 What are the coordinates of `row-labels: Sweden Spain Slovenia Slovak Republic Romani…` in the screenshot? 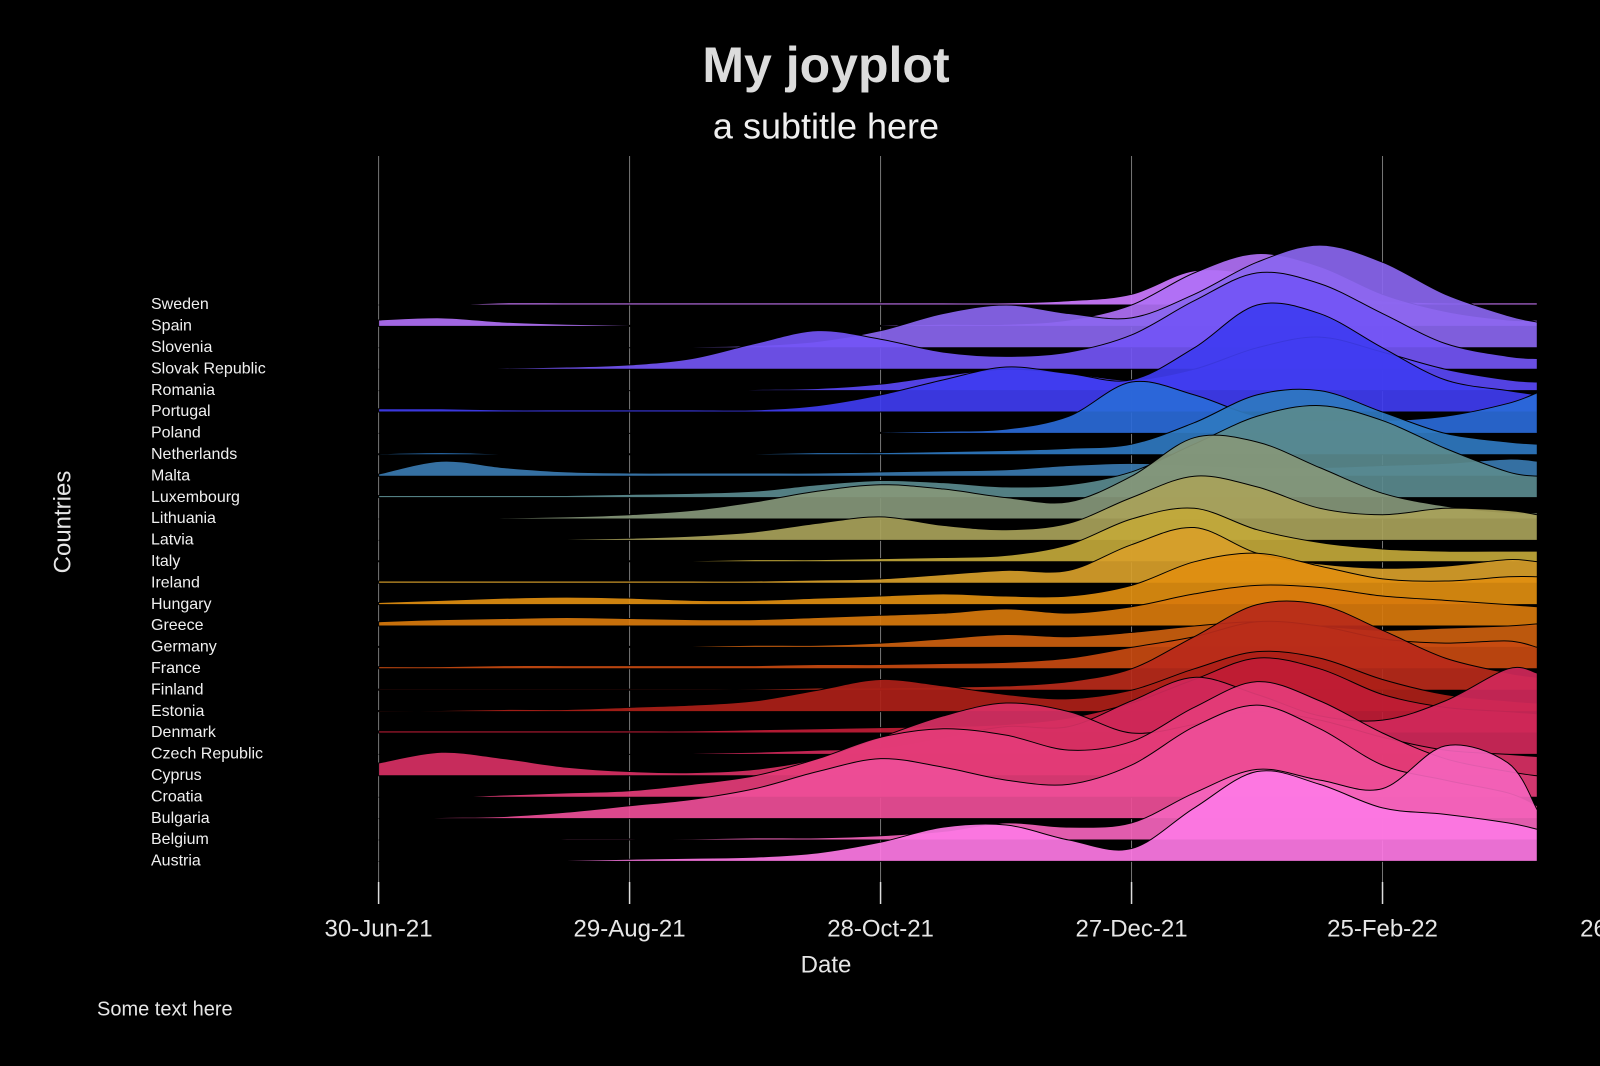 It's located at (208, 582).